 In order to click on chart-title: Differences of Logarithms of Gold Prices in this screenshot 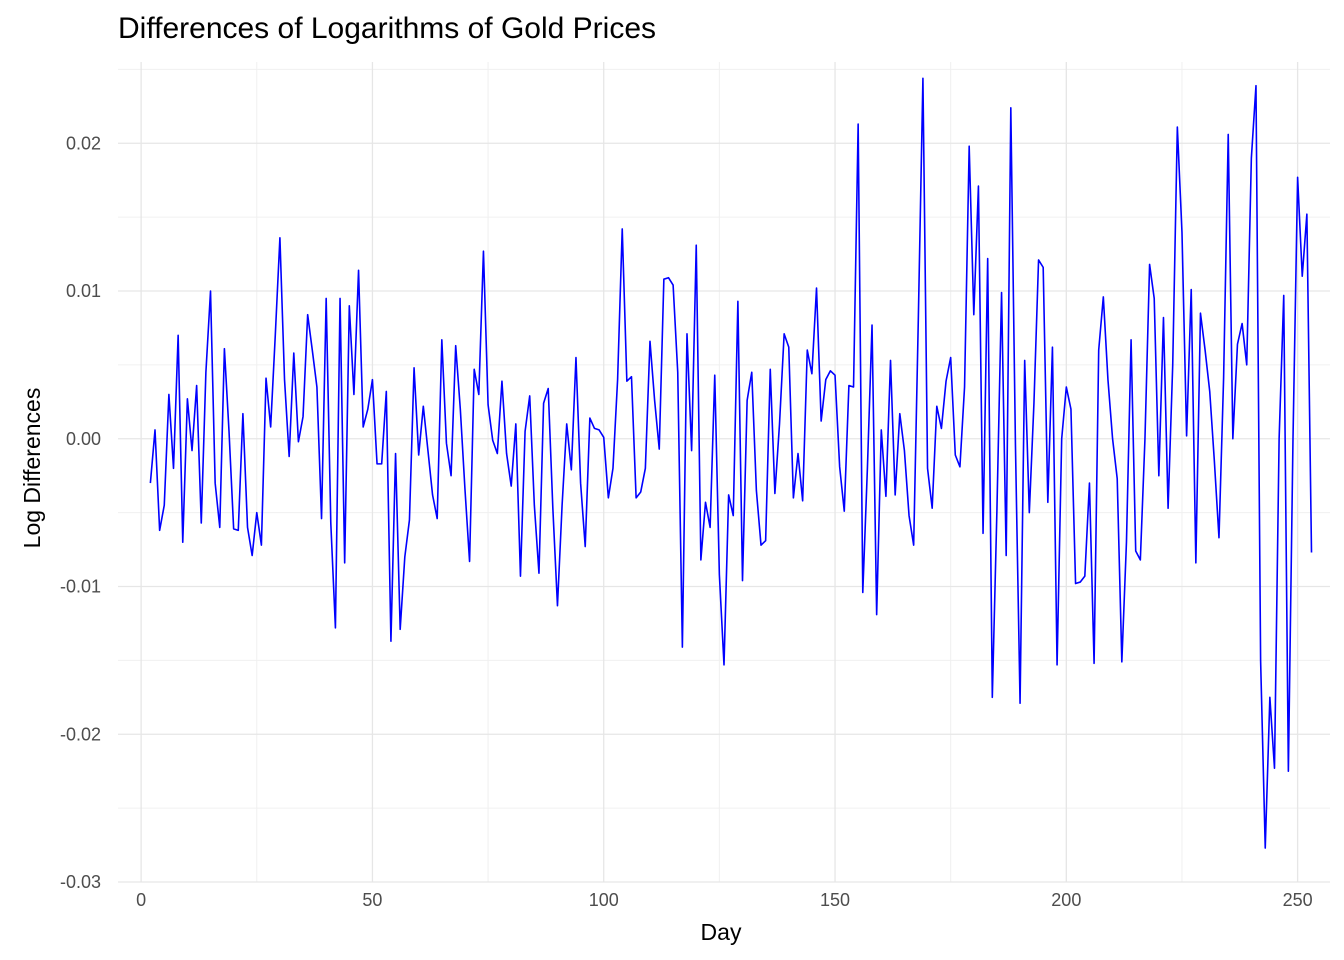, I will do `click(387, 28)`.